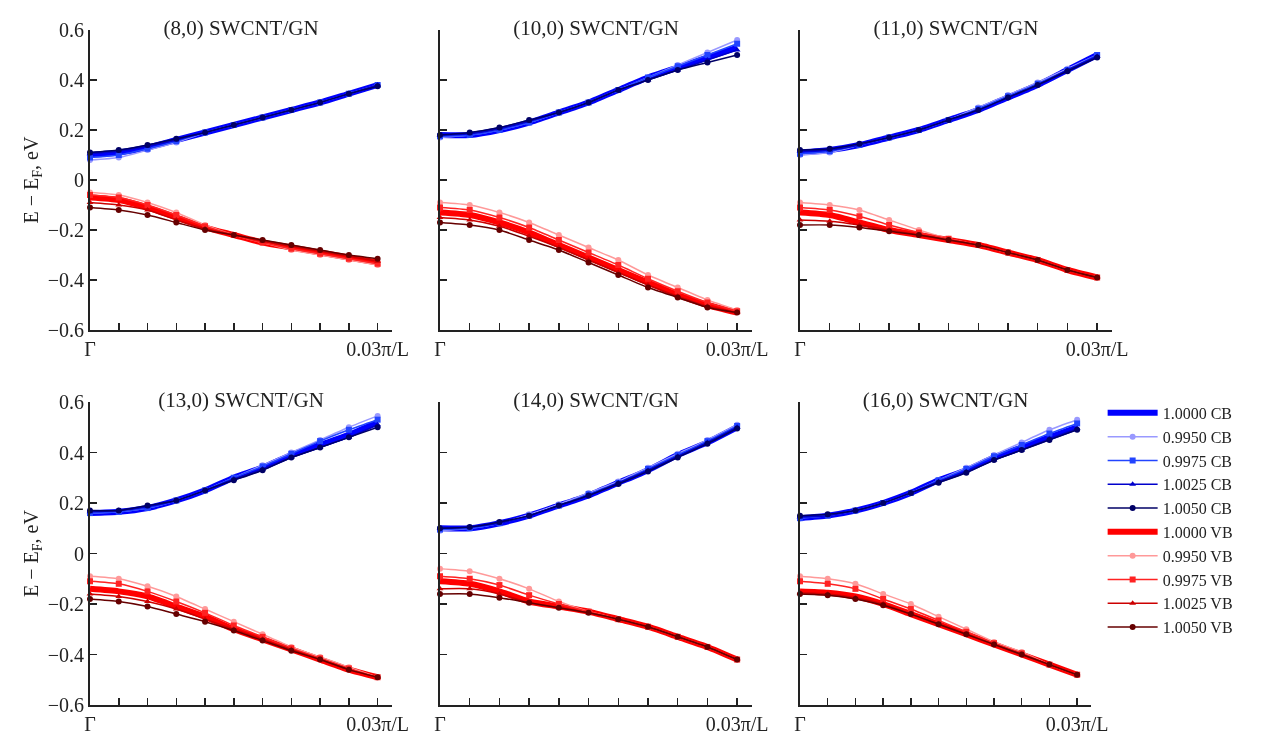 Image resolution: width=1281 pixels, height=747 pixels. What do you see at coordinates (241, 27) in the screenshot?
I see `chart-title: (8,0) SWCNT/GN` at bounding box center [241, 27].